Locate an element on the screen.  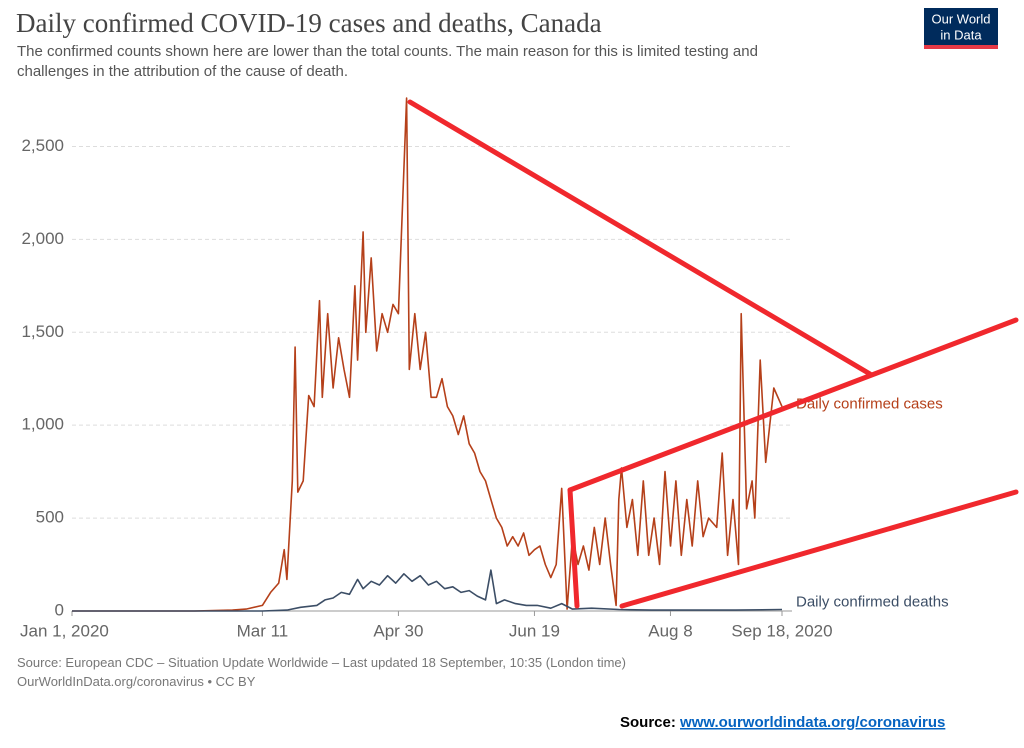
y-tick-label: 2,000 is located at coordinates (42, 238).